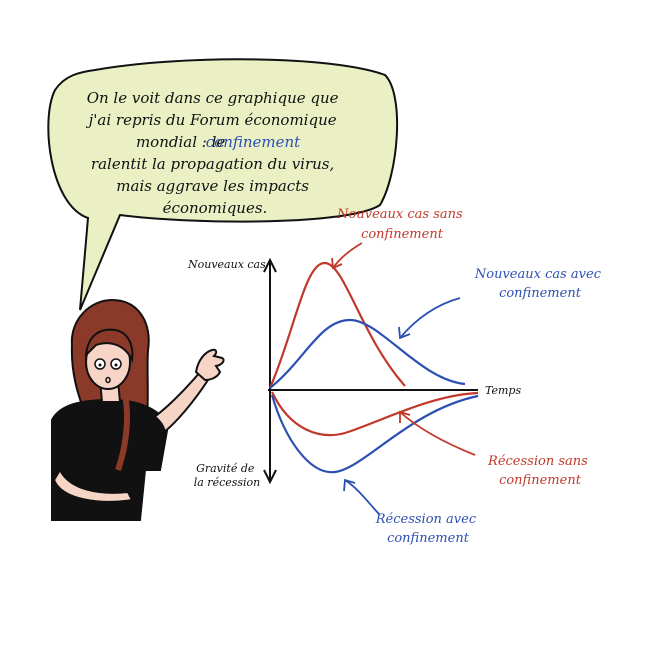  Describe the element at coordinates (209, 365) in the screenshot. I see `open-hand` at that location.